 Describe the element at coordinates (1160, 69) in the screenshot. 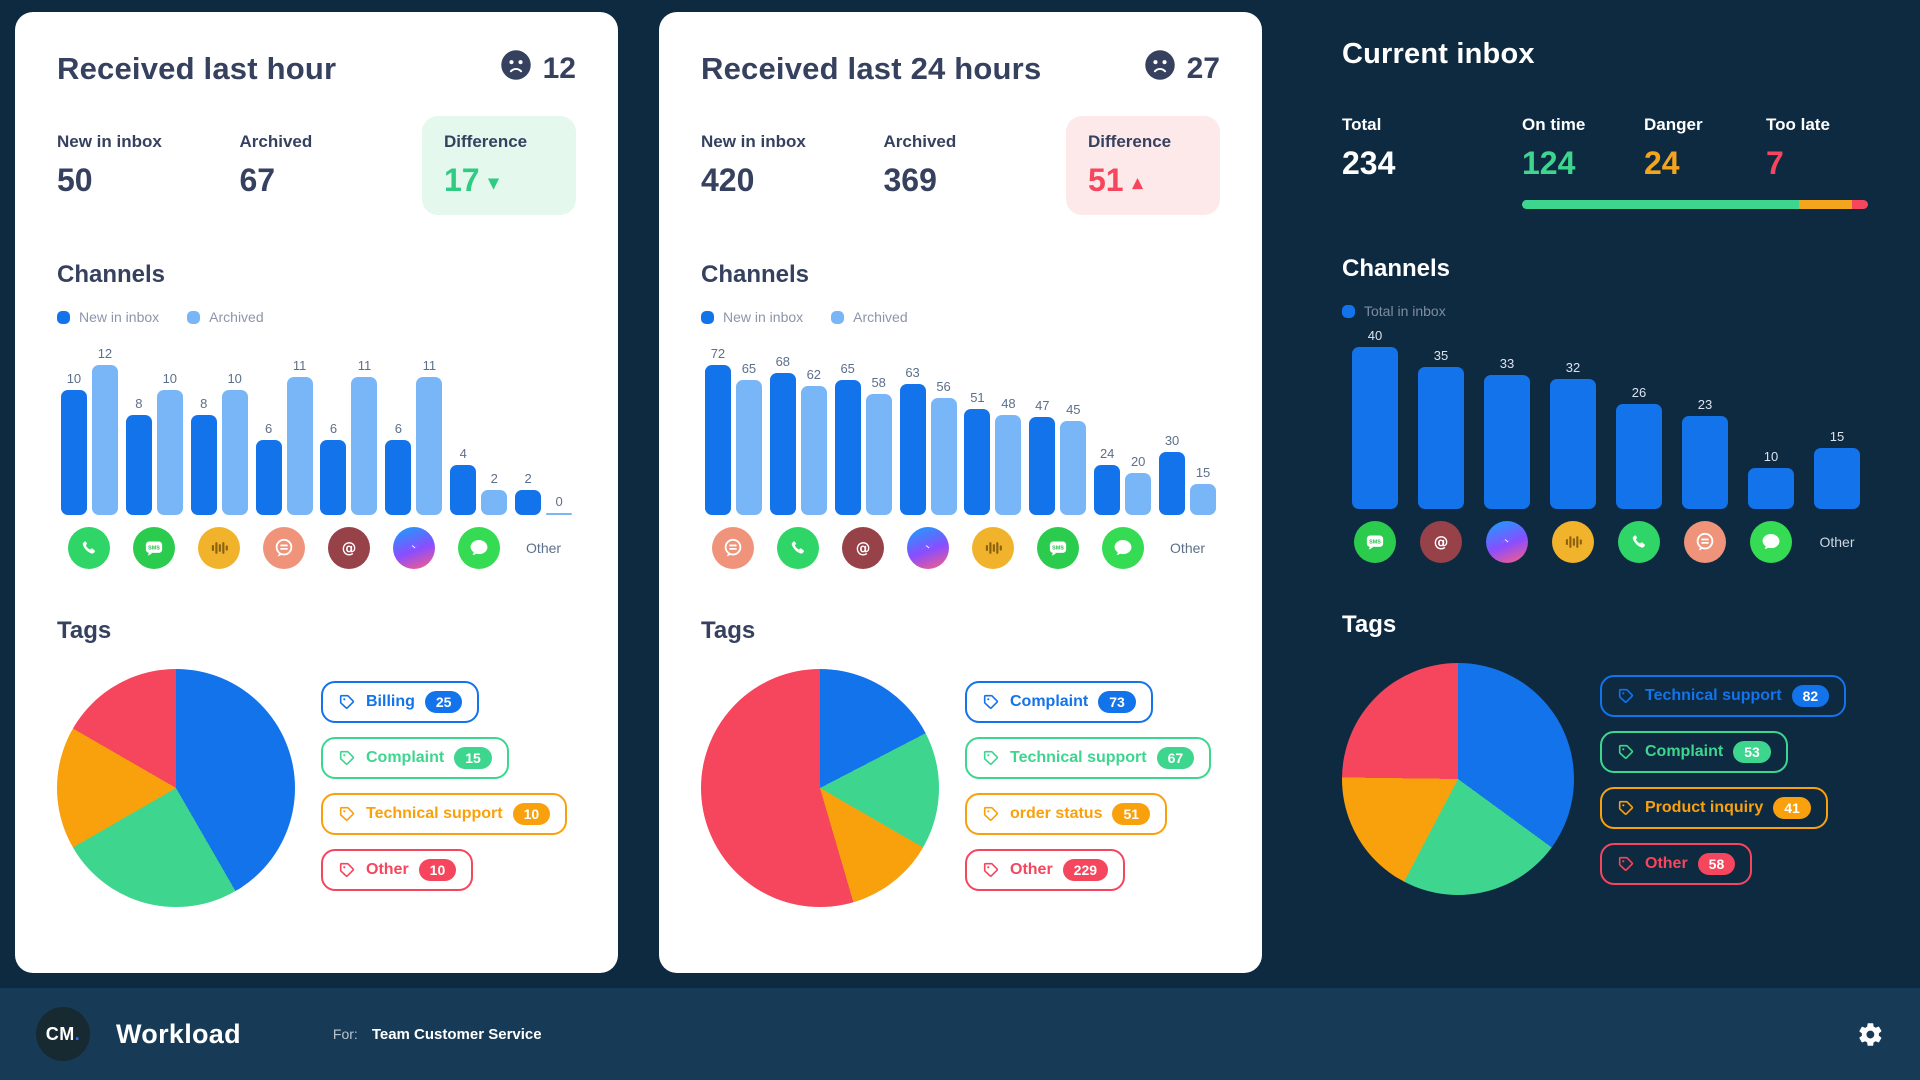

I see `sad-users-icon` at that location.